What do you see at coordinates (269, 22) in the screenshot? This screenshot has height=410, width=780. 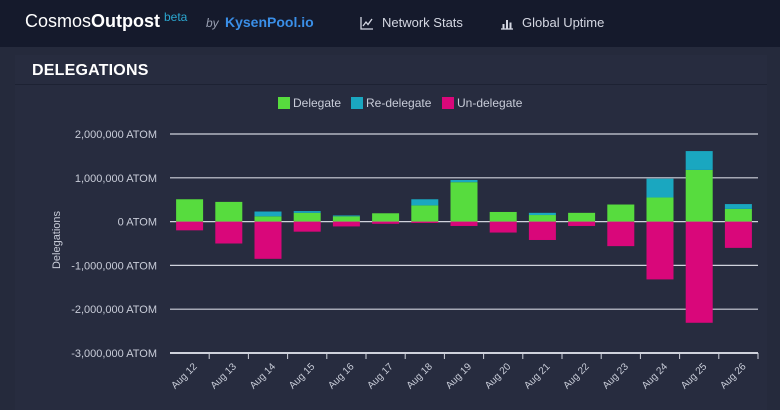 I see `provider-link: KysenPool.io` at bounding box center [269, 22].